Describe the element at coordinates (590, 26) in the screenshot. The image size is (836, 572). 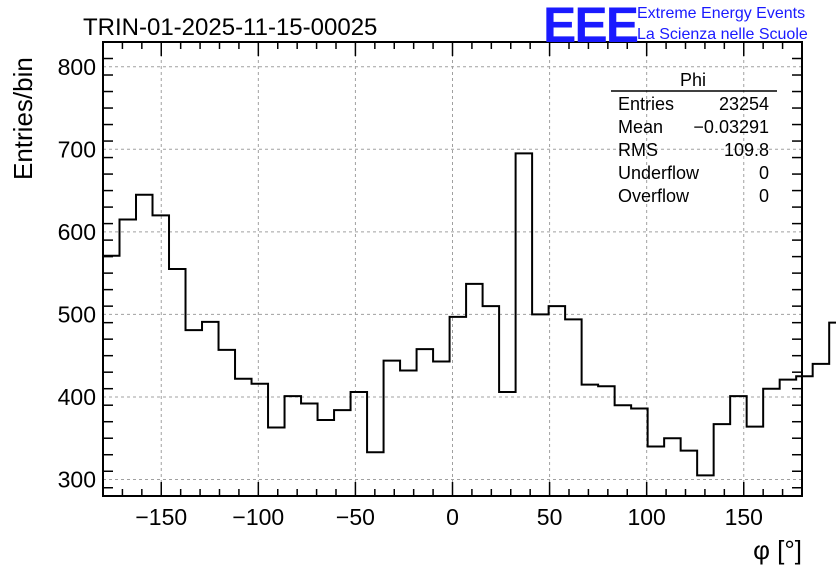
I see `logo-eee-text: EEE` at that location.